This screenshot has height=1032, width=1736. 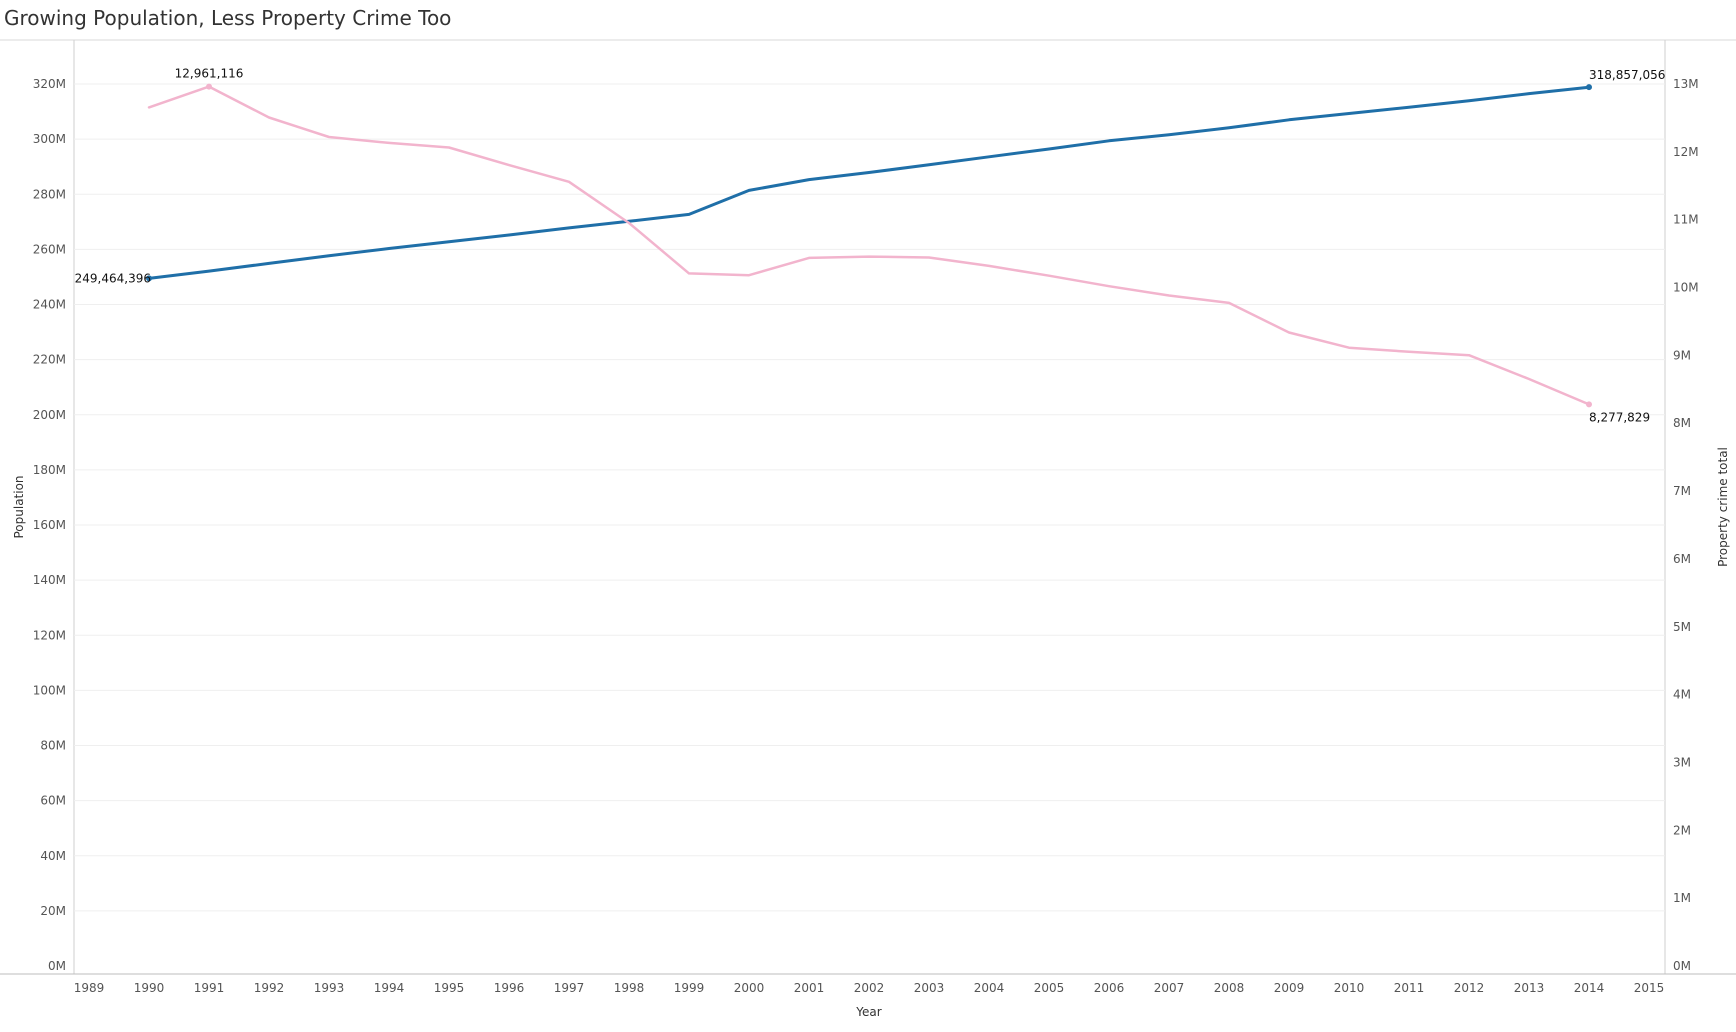 I want to click on x-tick-label: 1995, so click(x=449, y=988).